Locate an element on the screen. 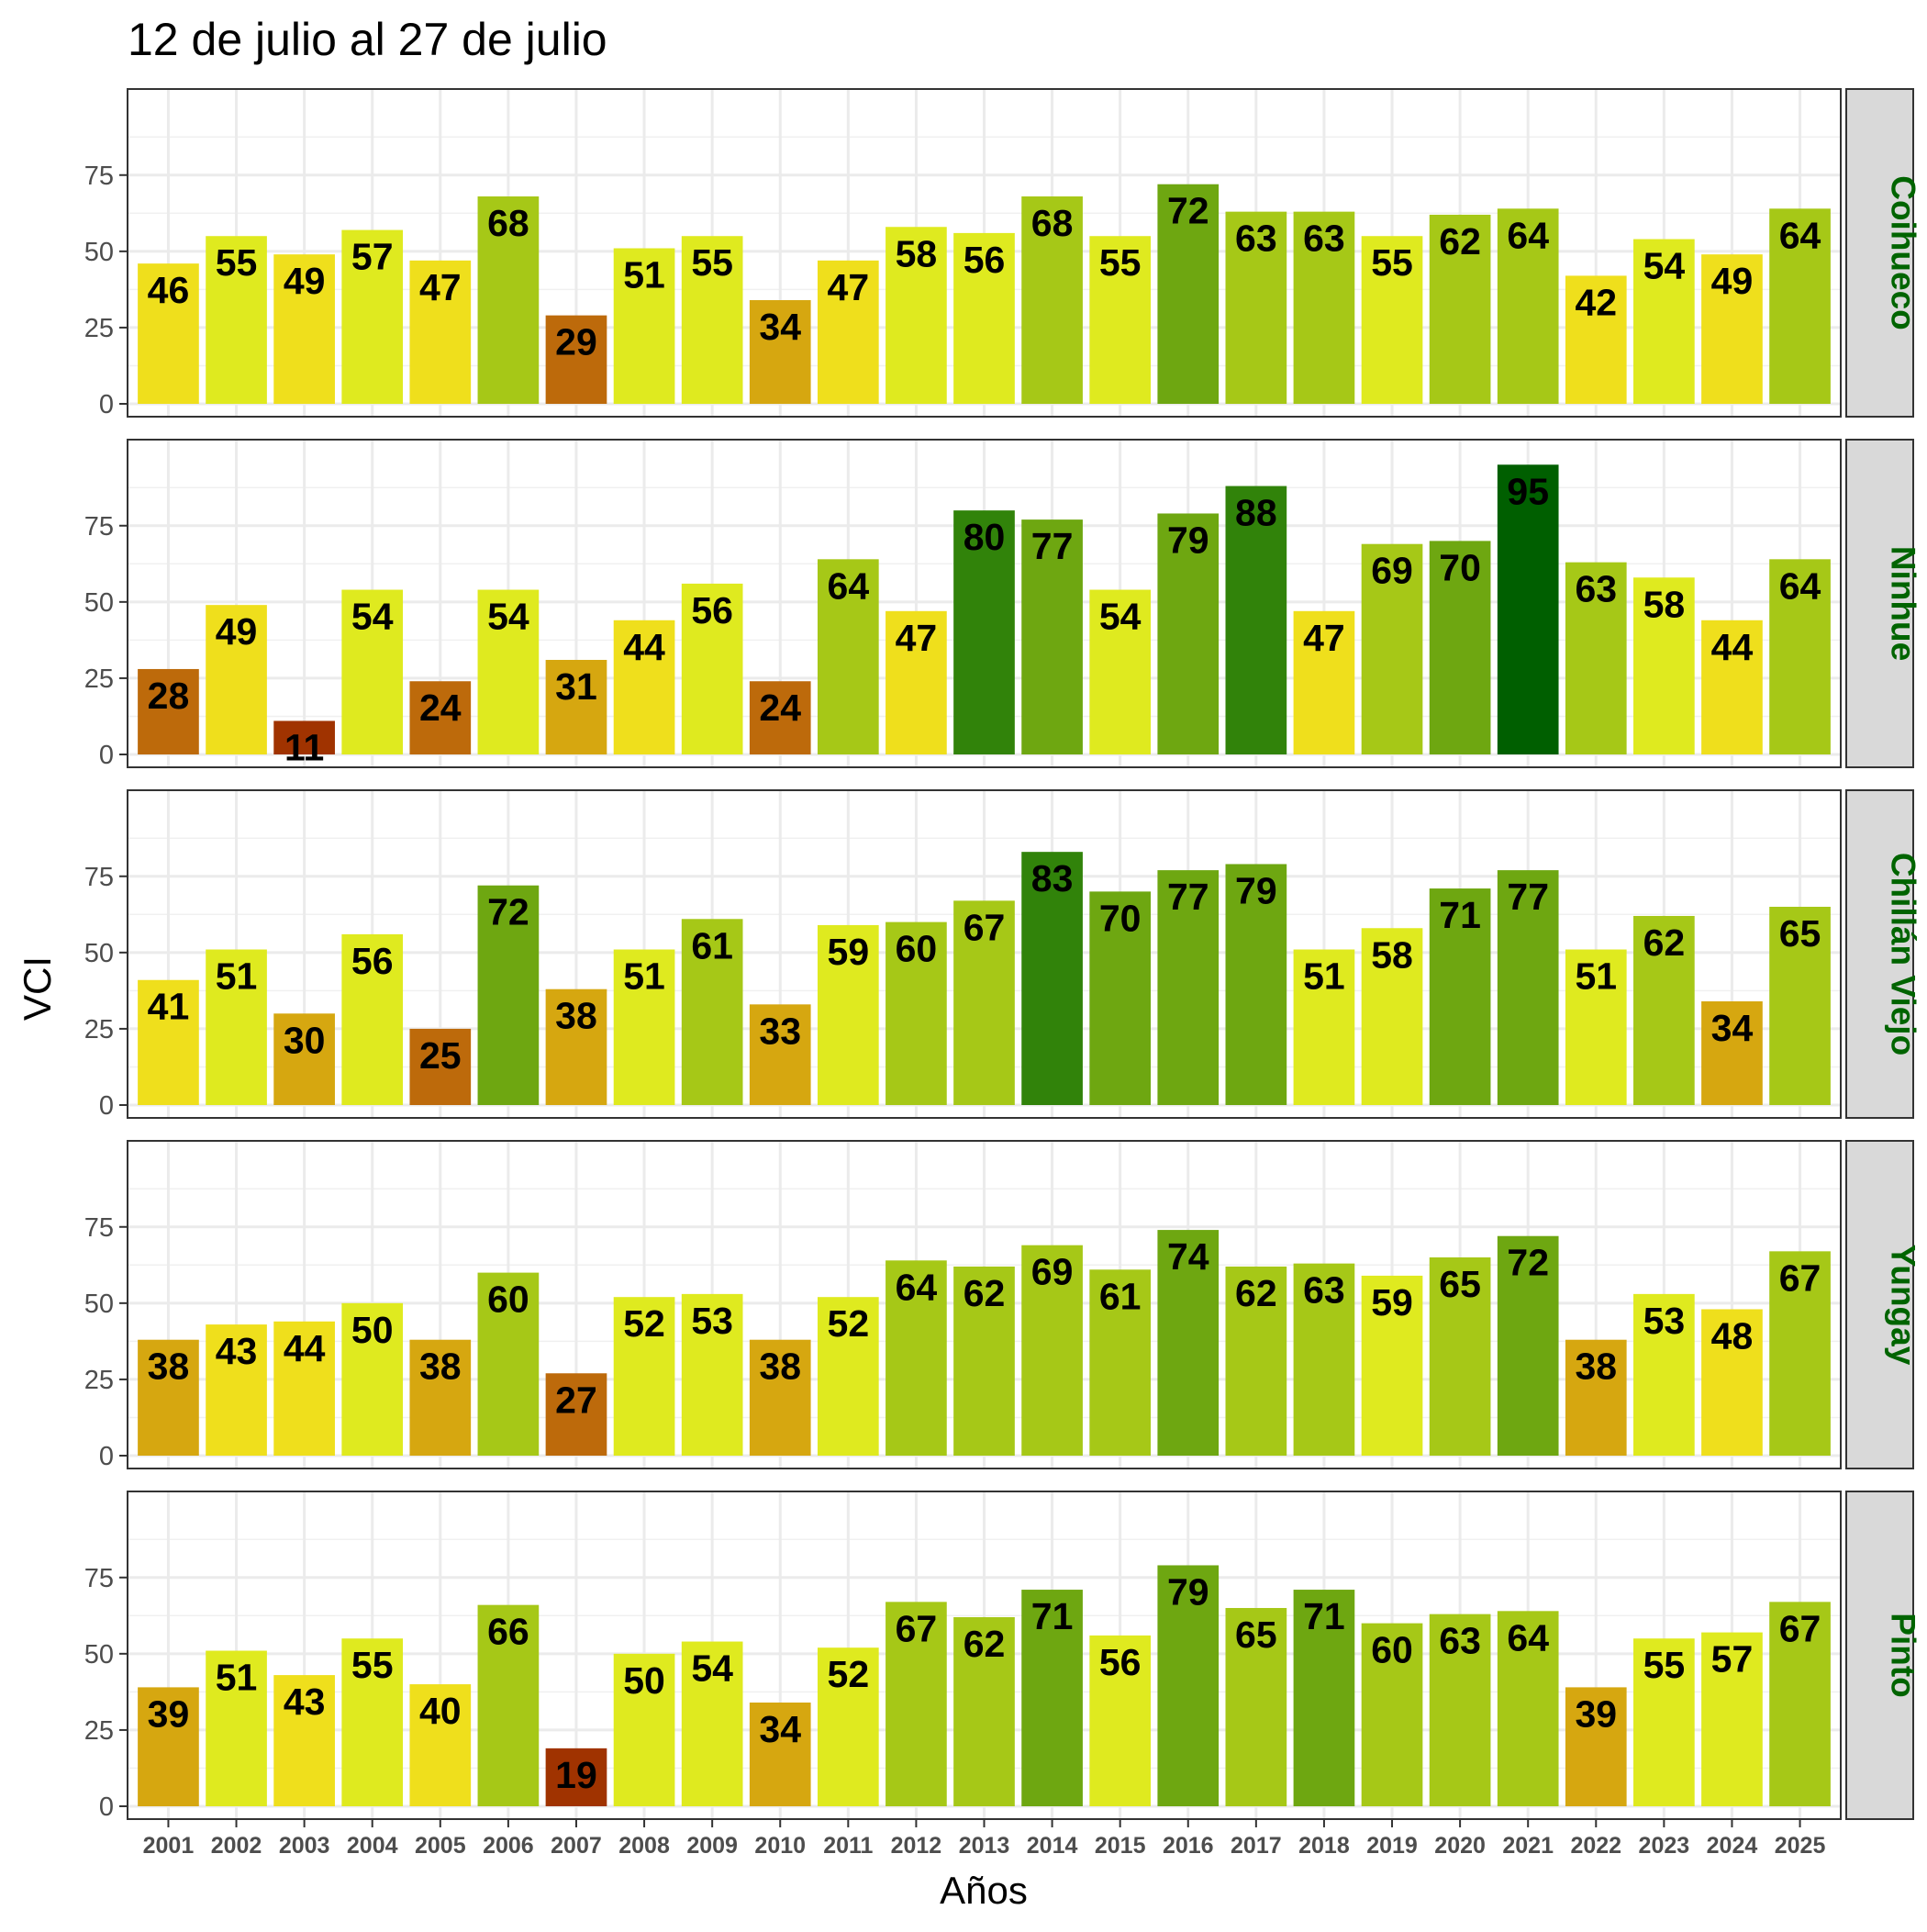 The image size is (1927, 1932). bar-chill-n-viejo-2014 is located at coordinates (1052, 979).